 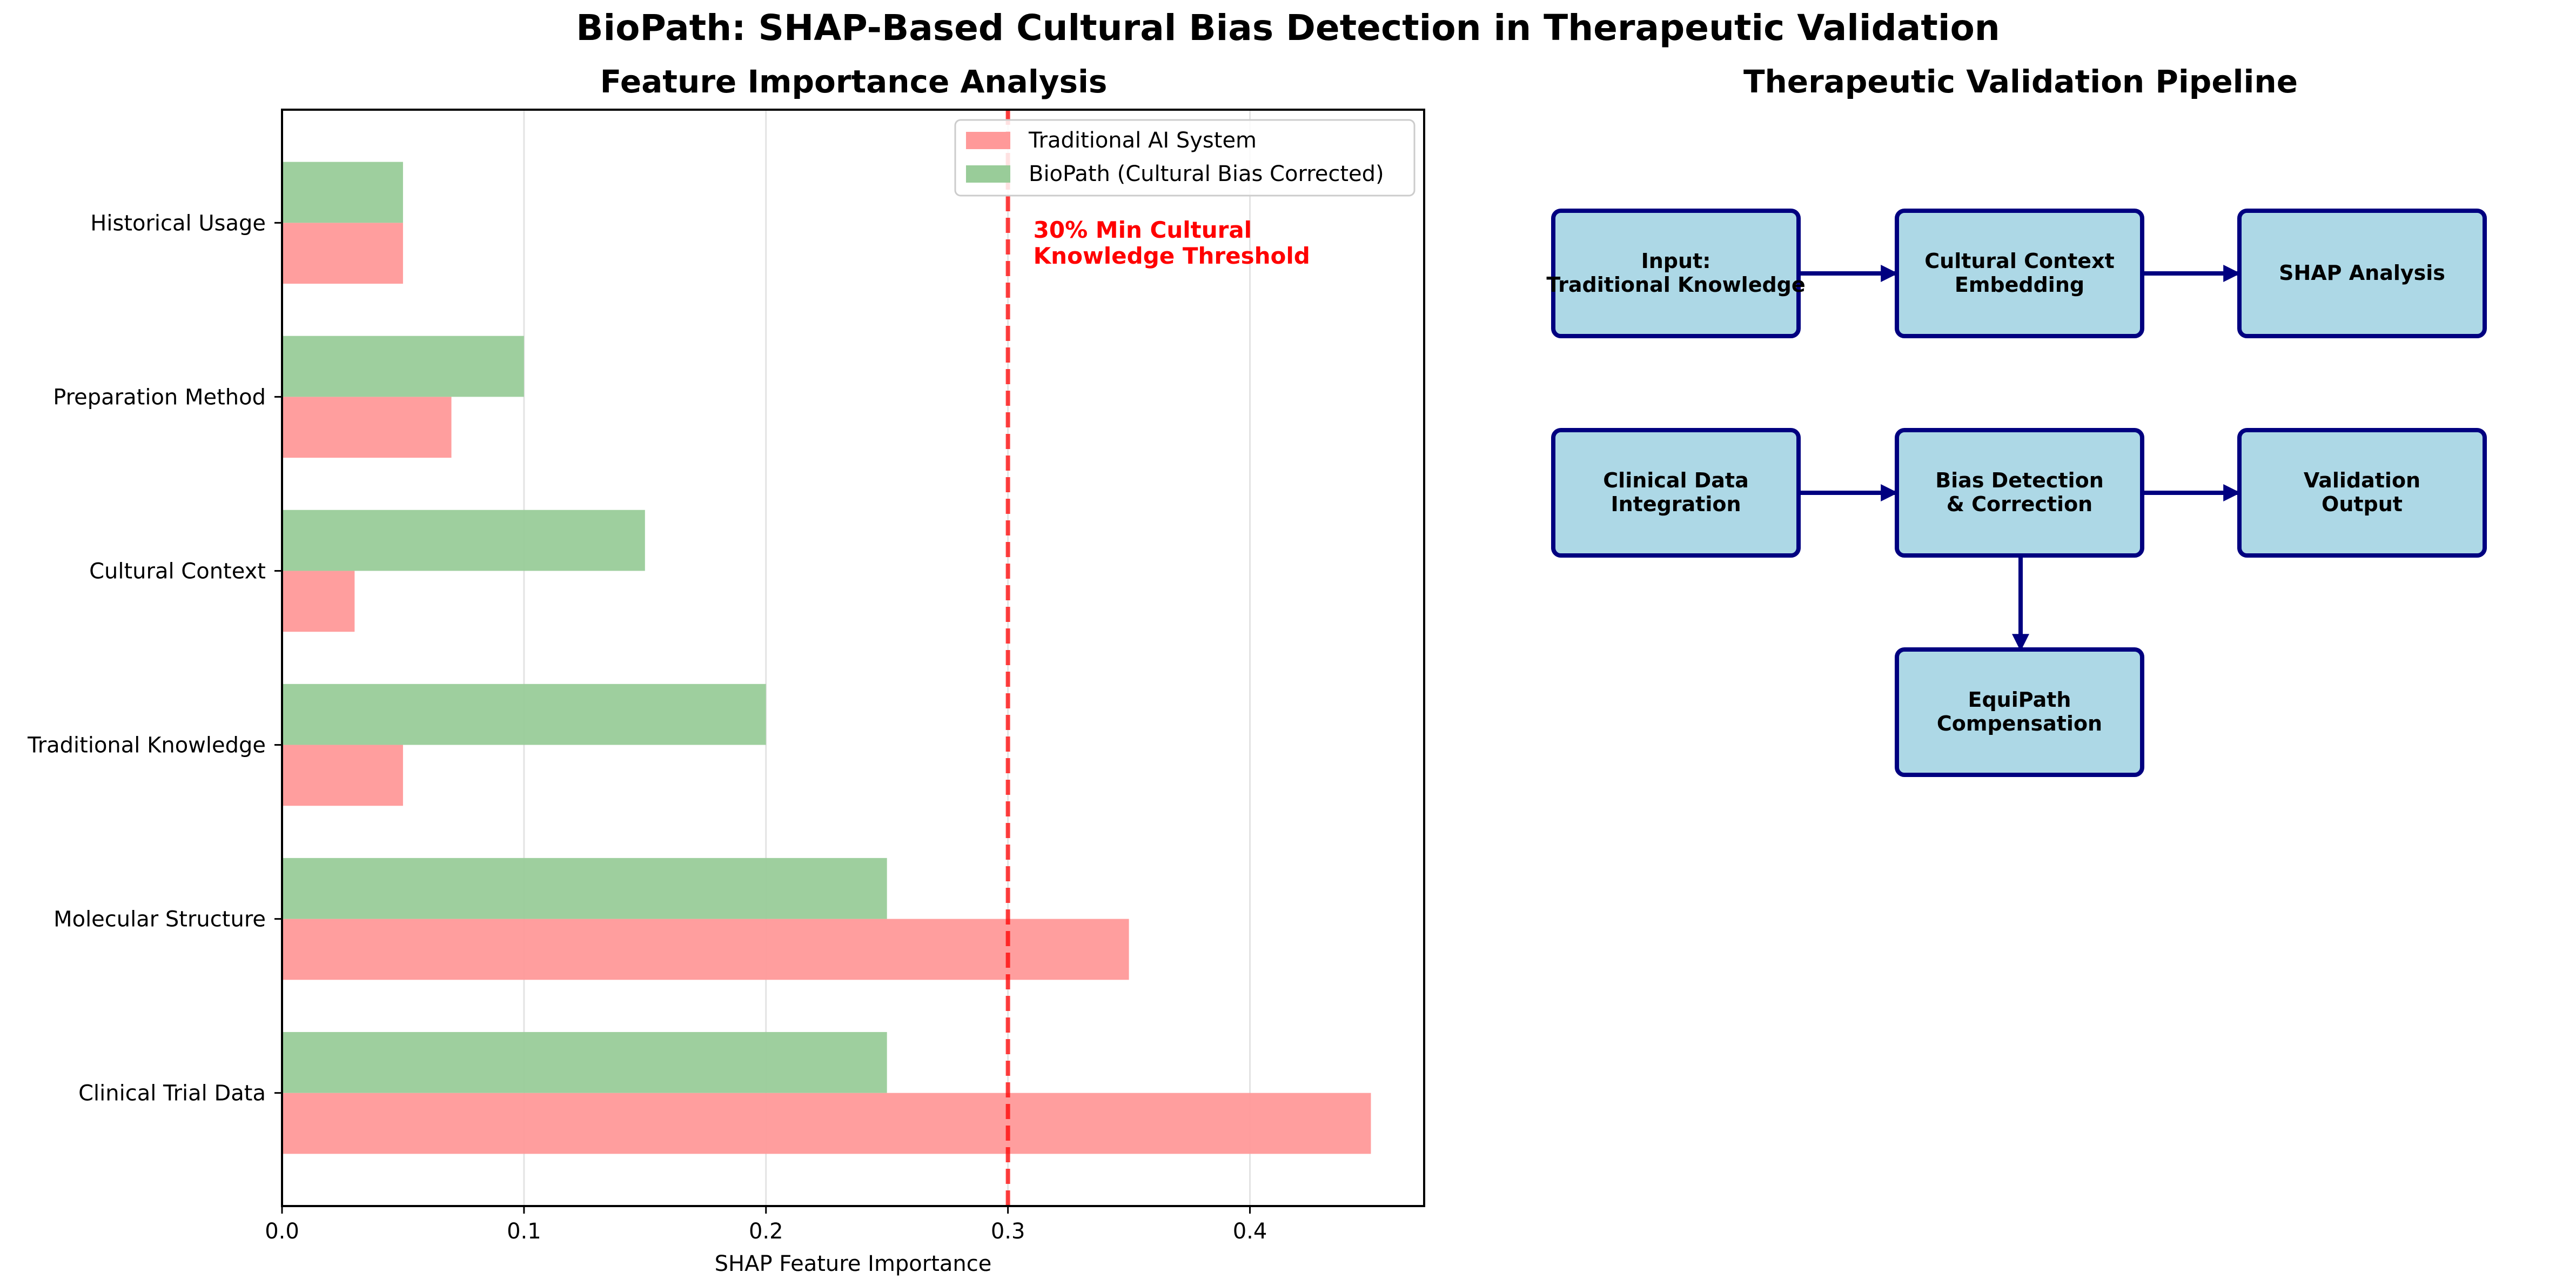 I want to click on pipeline-box-clinical-data-label: Clinical Data Integration, so click(x=1676, y=492).